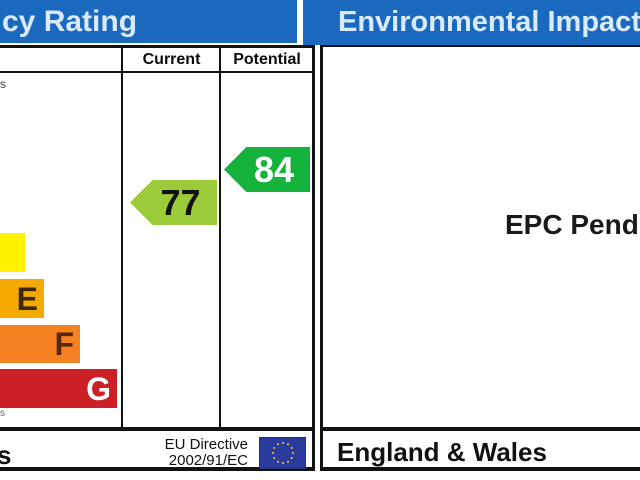 This screenshot has height=480, width=640. Describe the element at coordinates (6, 455) in the screenshot. I see `region-label-fragment: s` at that location.